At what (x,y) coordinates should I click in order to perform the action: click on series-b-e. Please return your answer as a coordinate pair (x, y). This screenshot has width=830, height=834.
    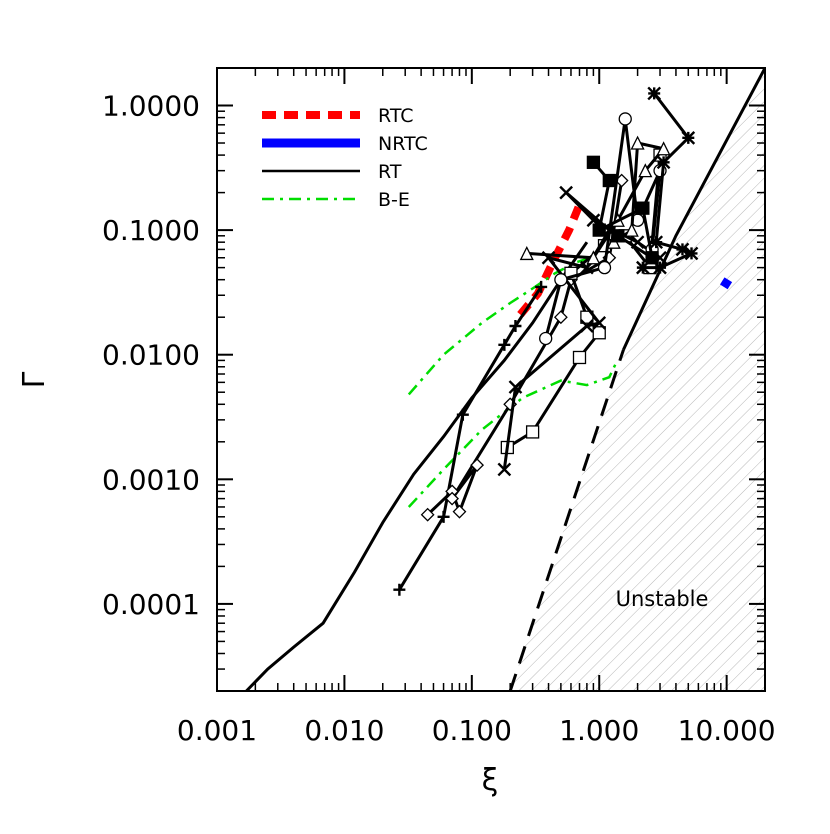
    Looking at the image, I should click on (499, 326).